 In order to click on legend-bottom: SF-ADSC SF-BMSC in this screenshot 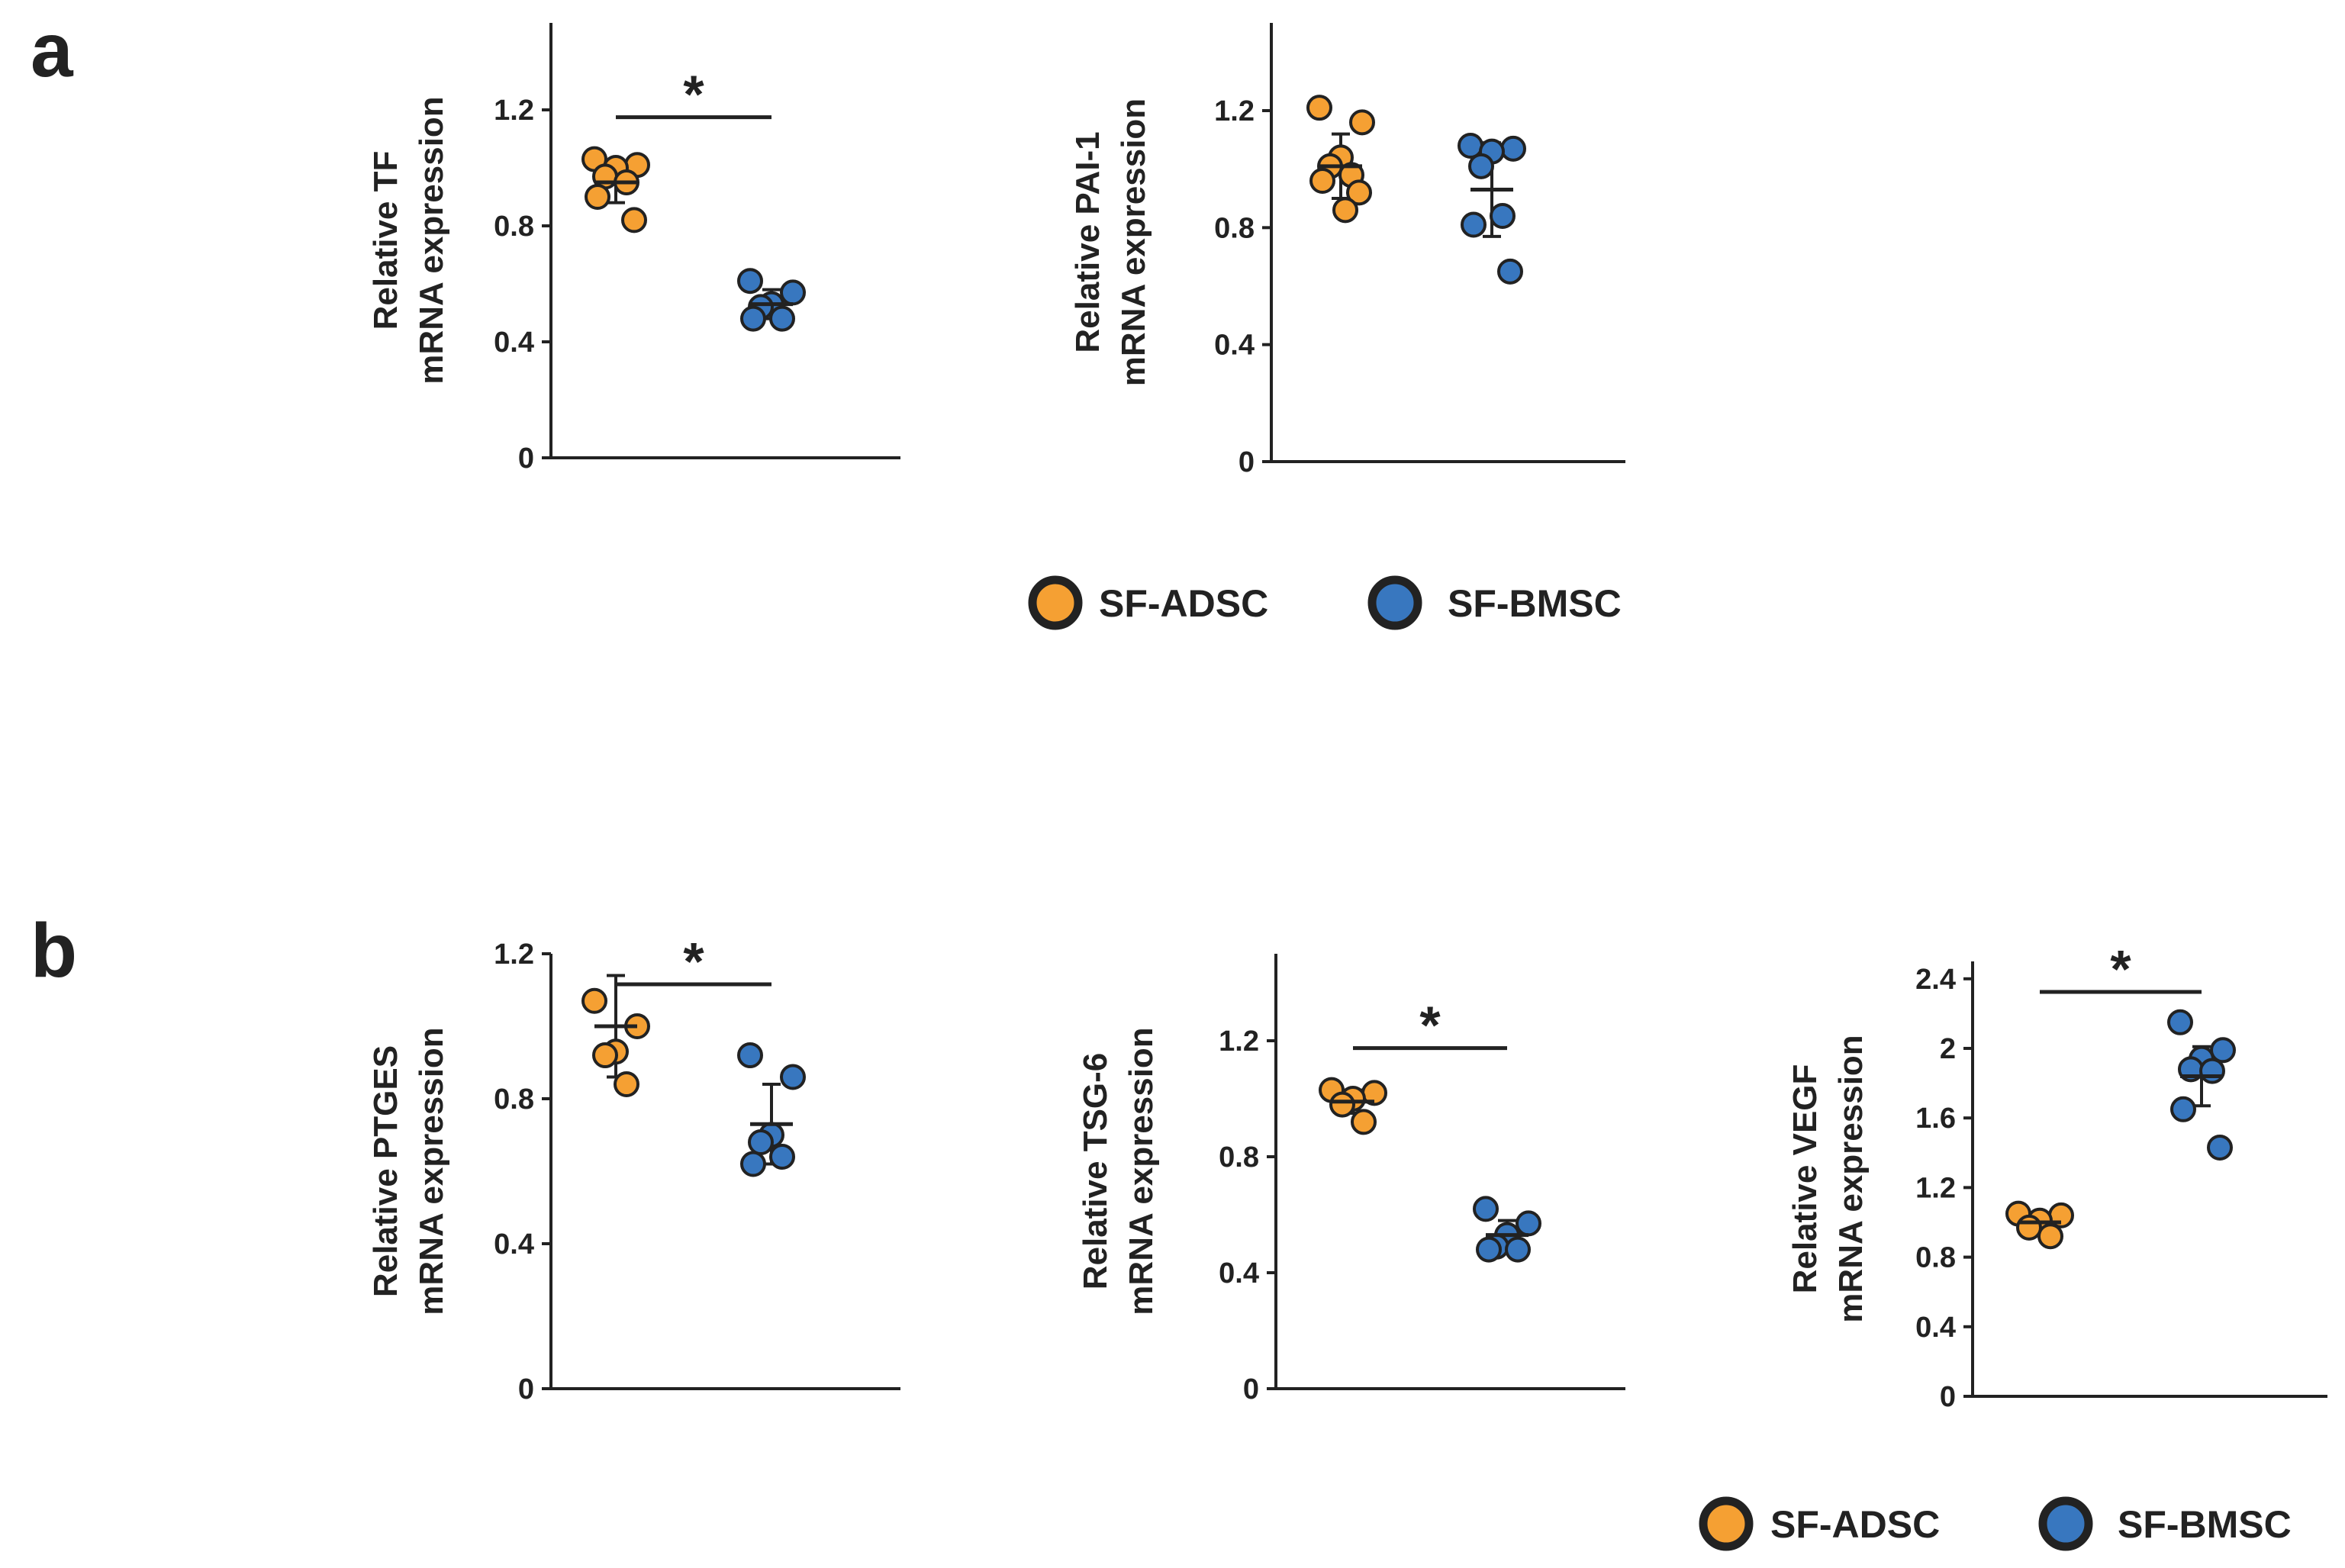, I will do `click(1995, 1523)`.